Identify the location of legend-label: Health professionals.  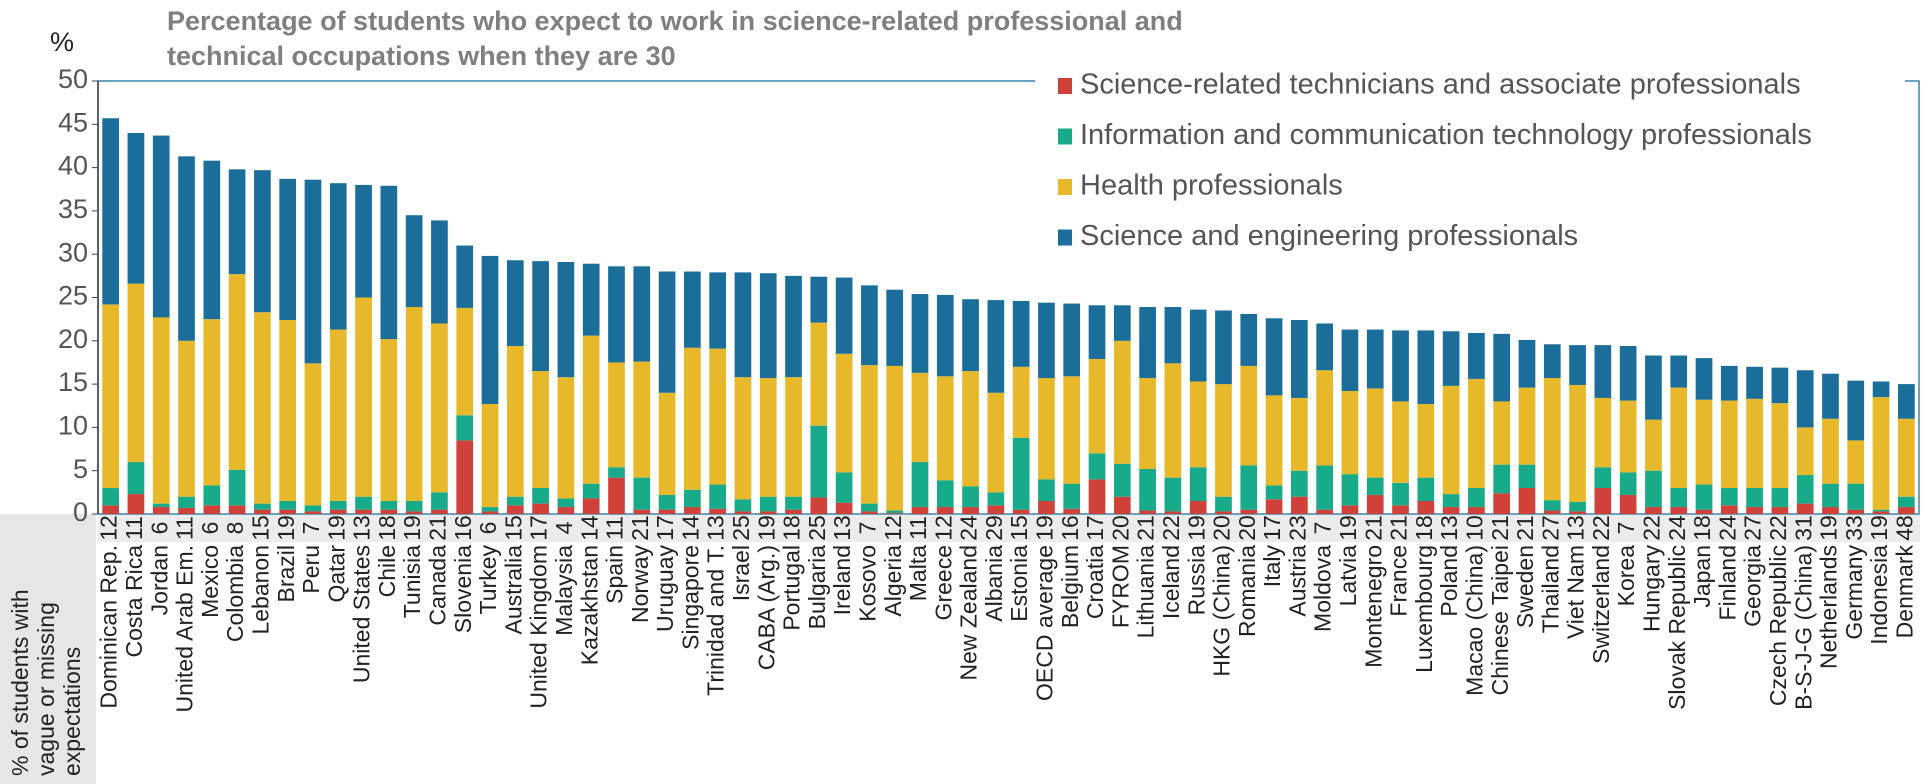
(1211, 186).